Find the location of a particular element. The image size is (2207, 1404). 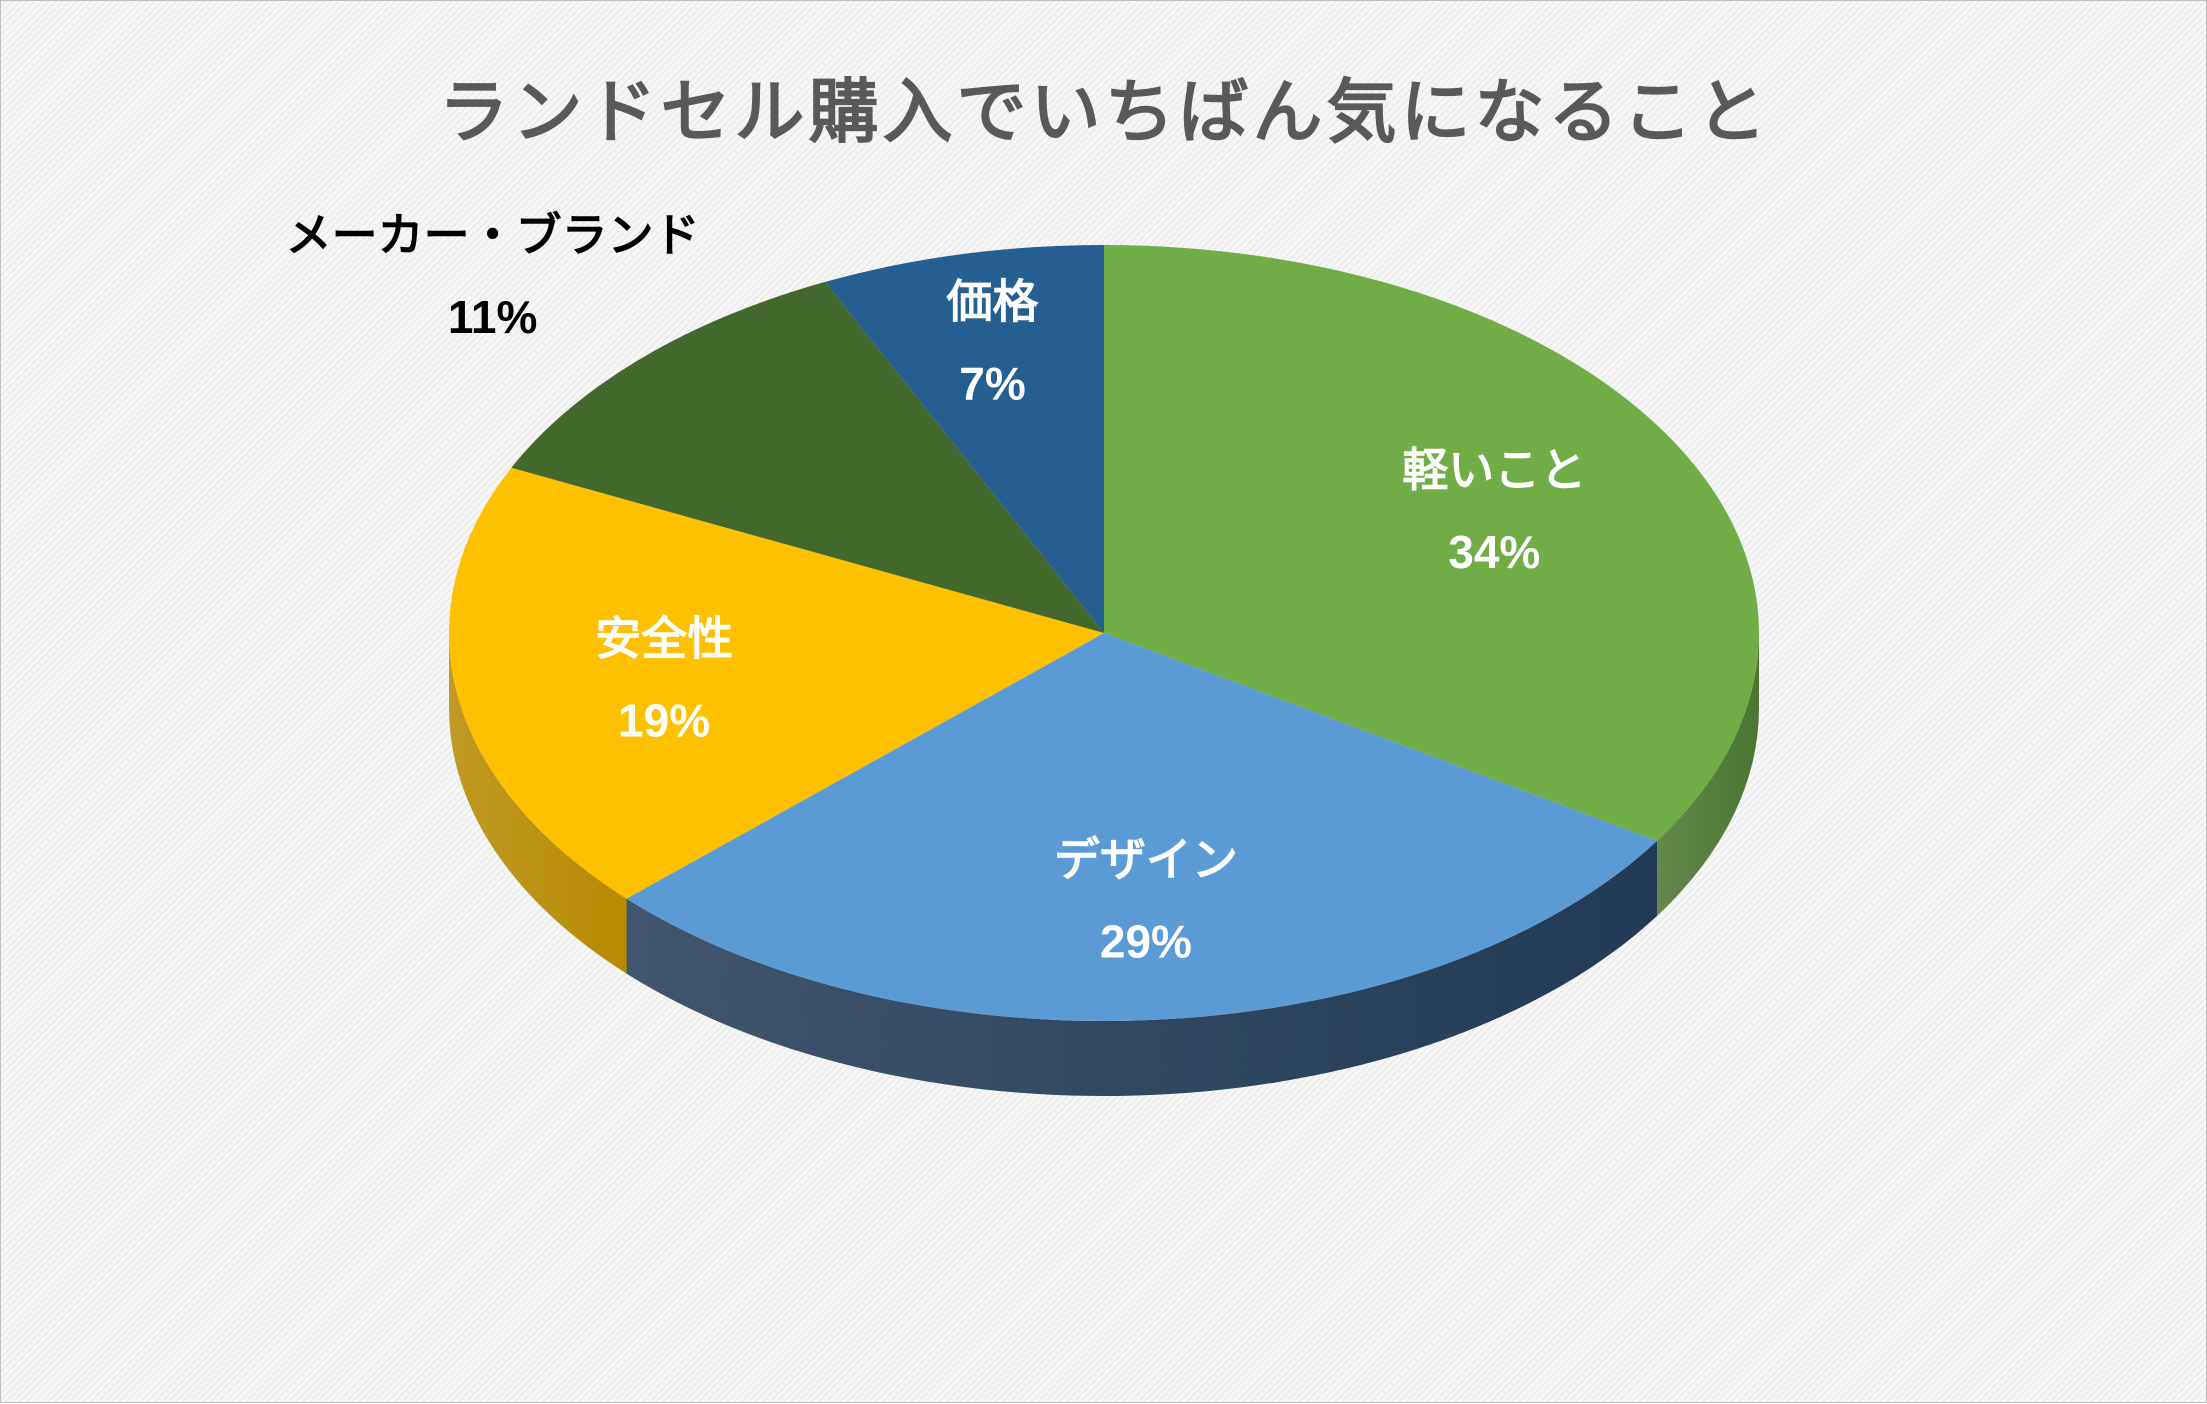

data-label-value-4: 7% is located at coordinates (992, 384).